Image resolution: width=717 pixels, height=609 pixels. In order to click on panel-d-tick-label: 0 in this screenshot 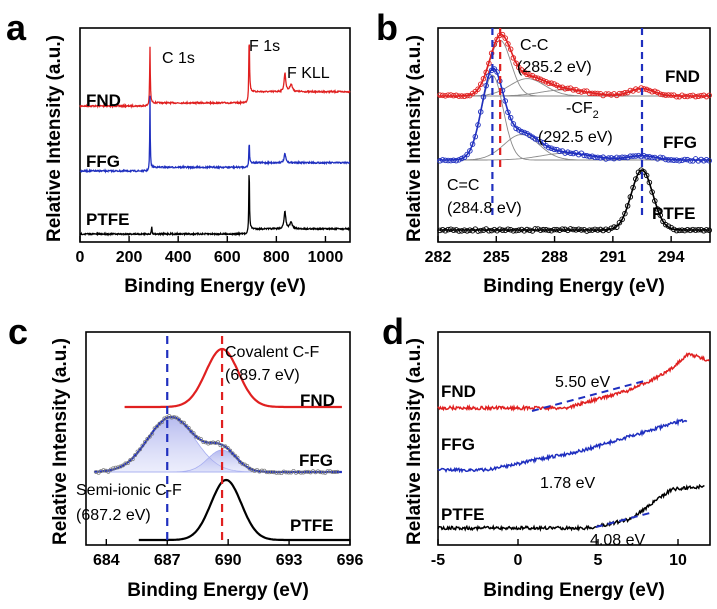, I will do `click(518, 560)`.